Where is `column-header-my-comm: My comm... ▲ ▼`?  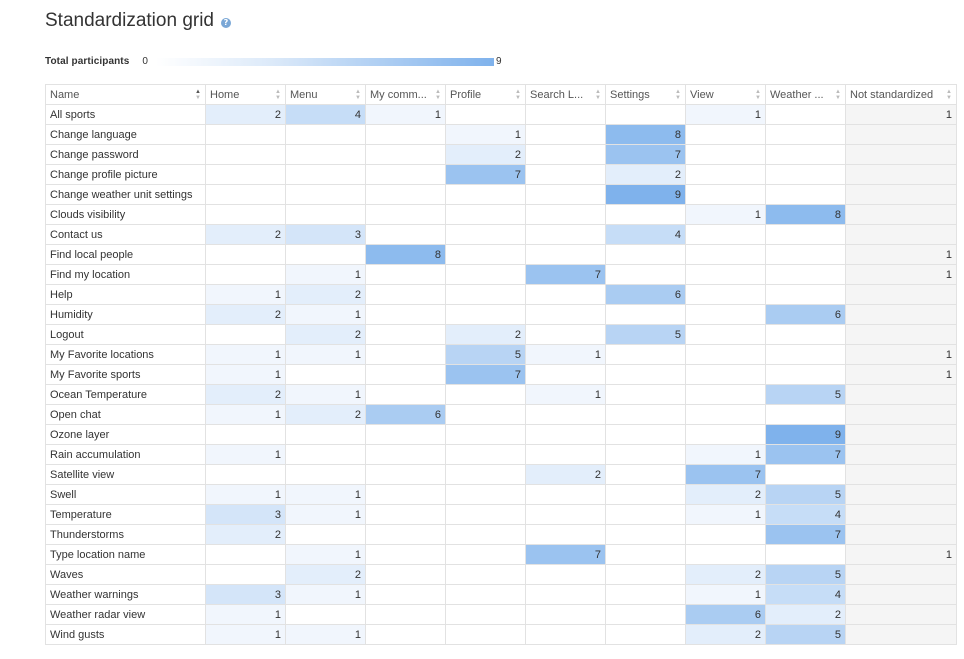 column-header-my-comm: My comm... ▲ ▼ is located at coordinates (405, 94).